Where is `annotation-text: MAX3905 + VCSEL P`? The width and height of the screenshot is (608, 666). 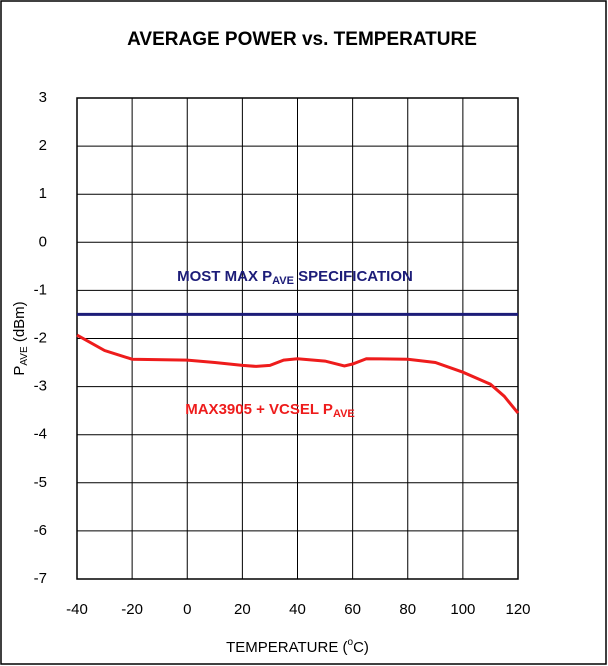 annotation-text: MAX3905 + VCSEL P is located at coordinates (259, 409).